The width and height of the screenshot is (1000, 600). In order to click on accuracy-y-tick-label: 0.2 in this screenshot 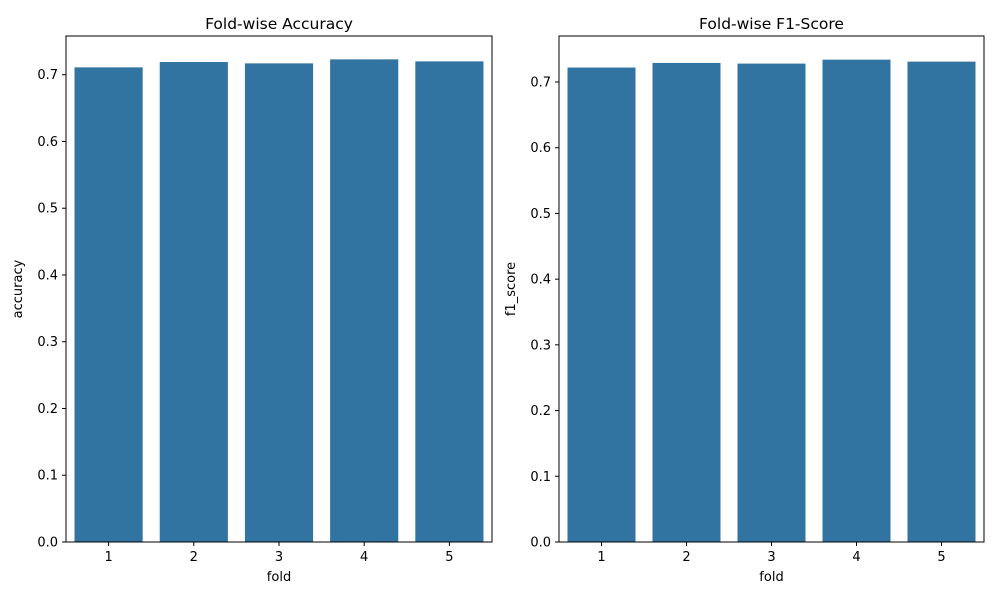, I will do `click(47, 409)`.